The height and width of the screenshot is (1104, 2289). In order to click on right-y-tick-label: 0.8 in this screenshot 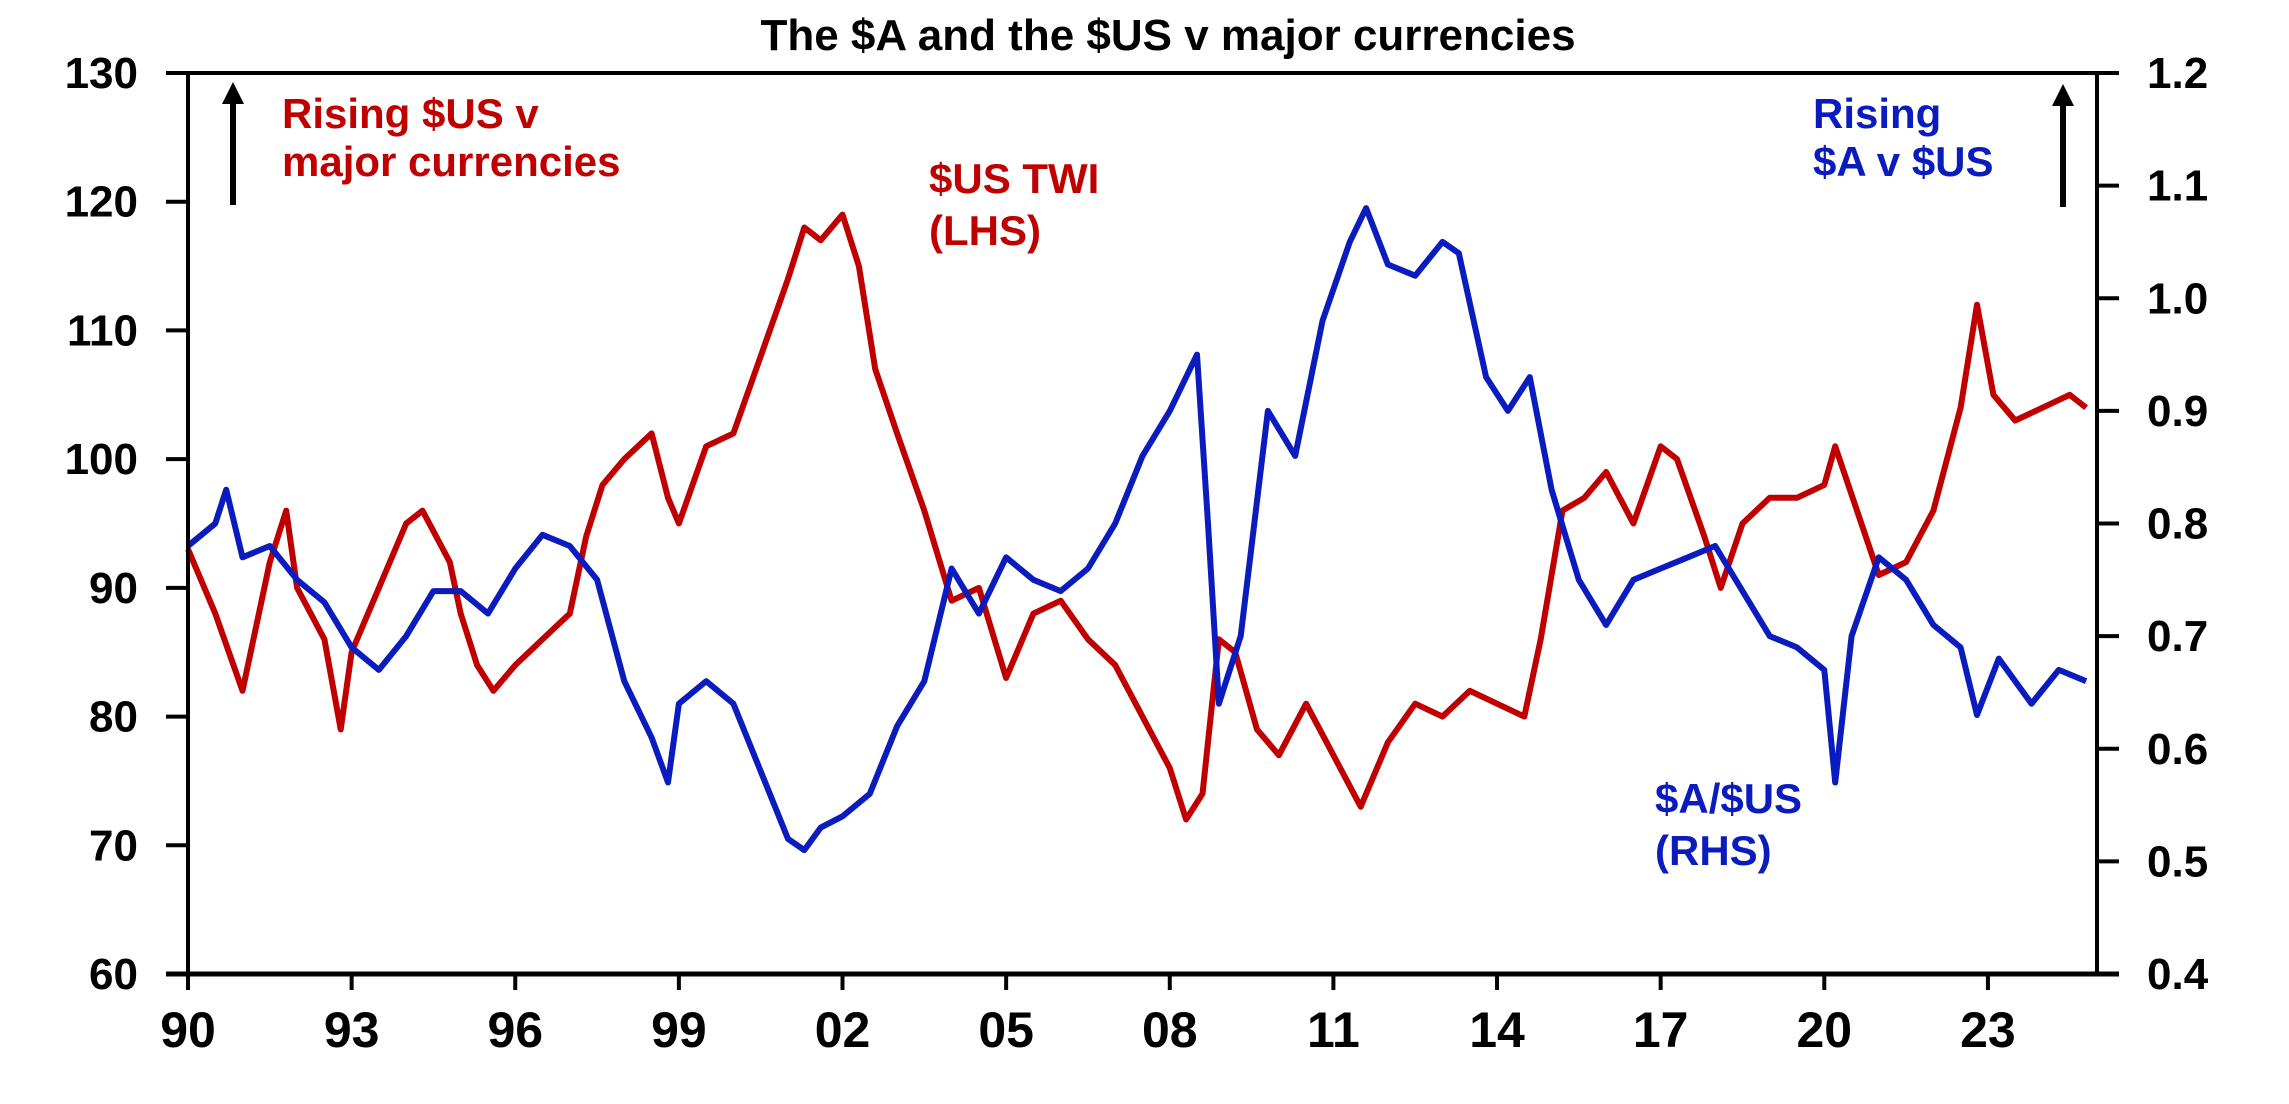, I will do `click(2177, 524)`.